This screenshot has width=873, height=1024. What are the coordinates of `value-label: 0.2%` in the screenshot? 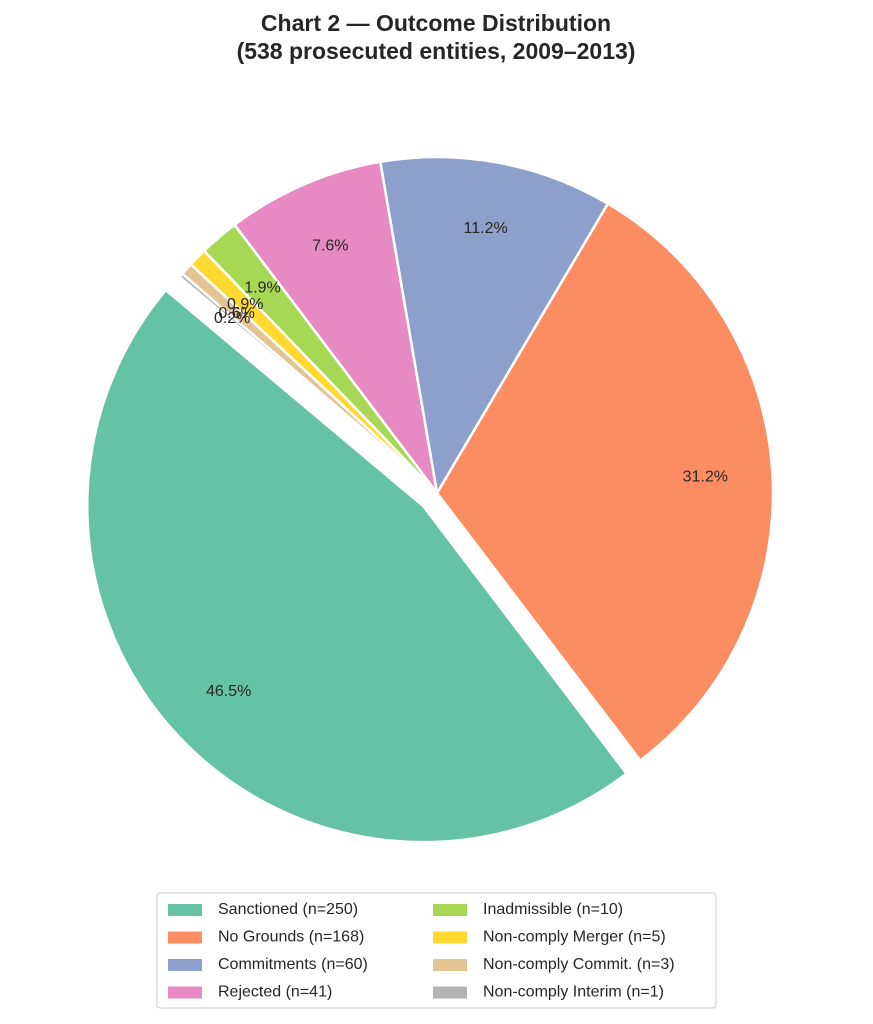 It's located at (232, 318).